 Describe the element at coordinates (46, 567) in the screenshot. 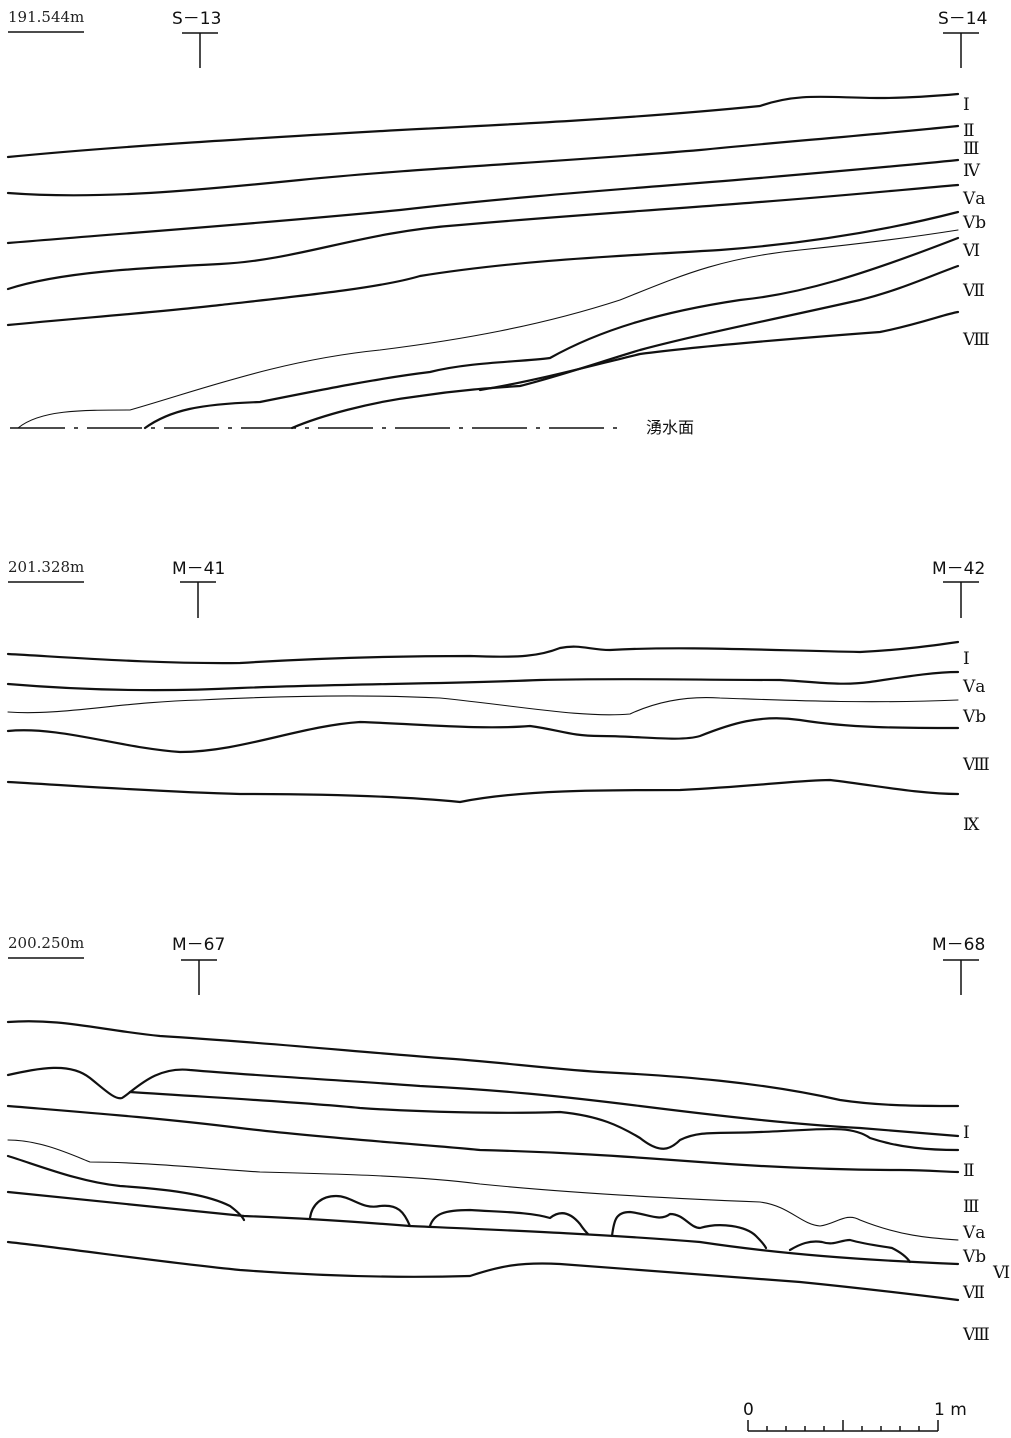

I see `elevation-label: 201.328m` at that location.